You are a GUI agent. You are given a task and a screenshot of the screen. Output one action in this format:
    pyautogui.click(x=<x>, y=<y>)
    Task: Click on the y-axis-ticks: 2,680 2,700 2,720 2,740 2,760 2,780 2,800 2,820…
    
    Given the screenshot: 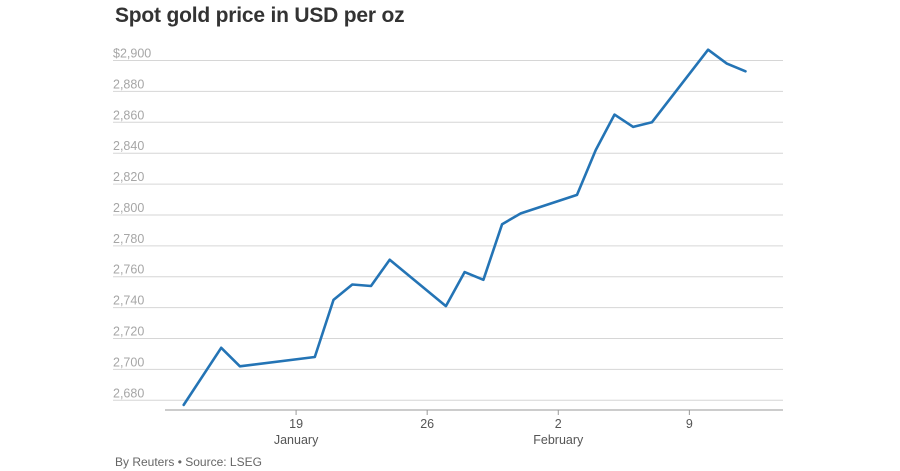 What is the action you would take?
    pyautogui.click(x=132, y=224)
    